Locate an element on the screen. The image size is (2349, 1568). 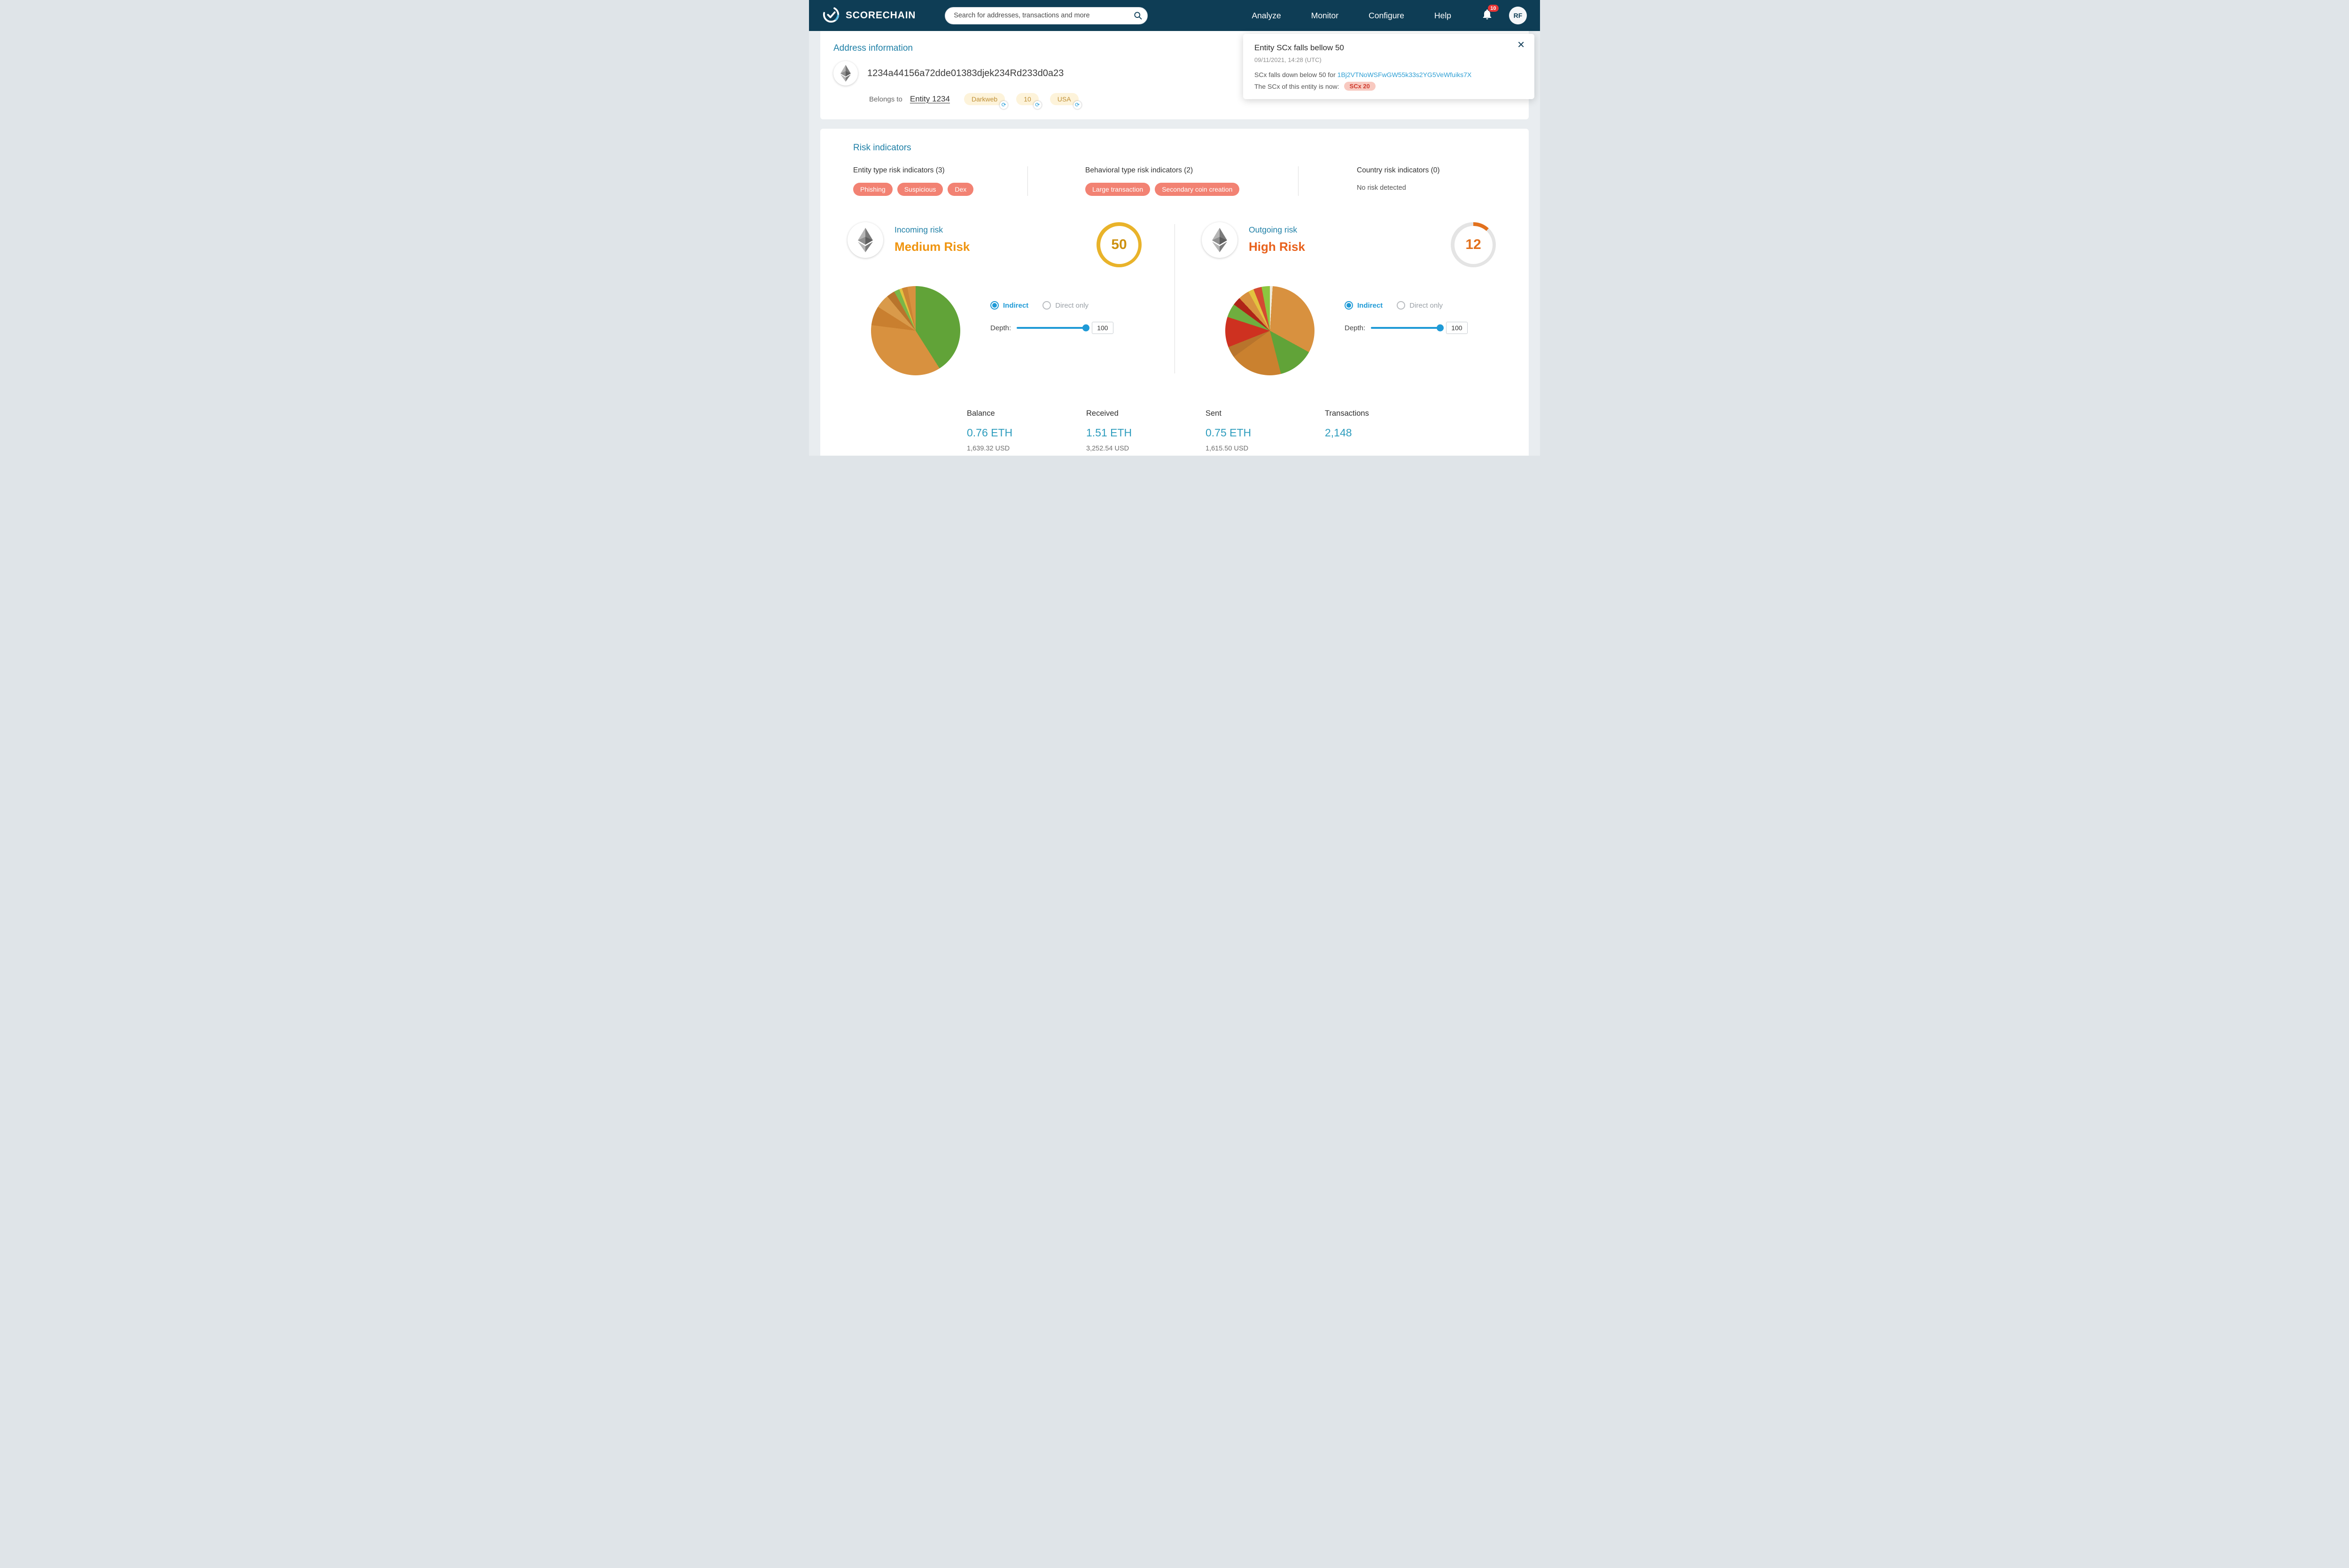
global-search is located at coordinates (1046, 15).